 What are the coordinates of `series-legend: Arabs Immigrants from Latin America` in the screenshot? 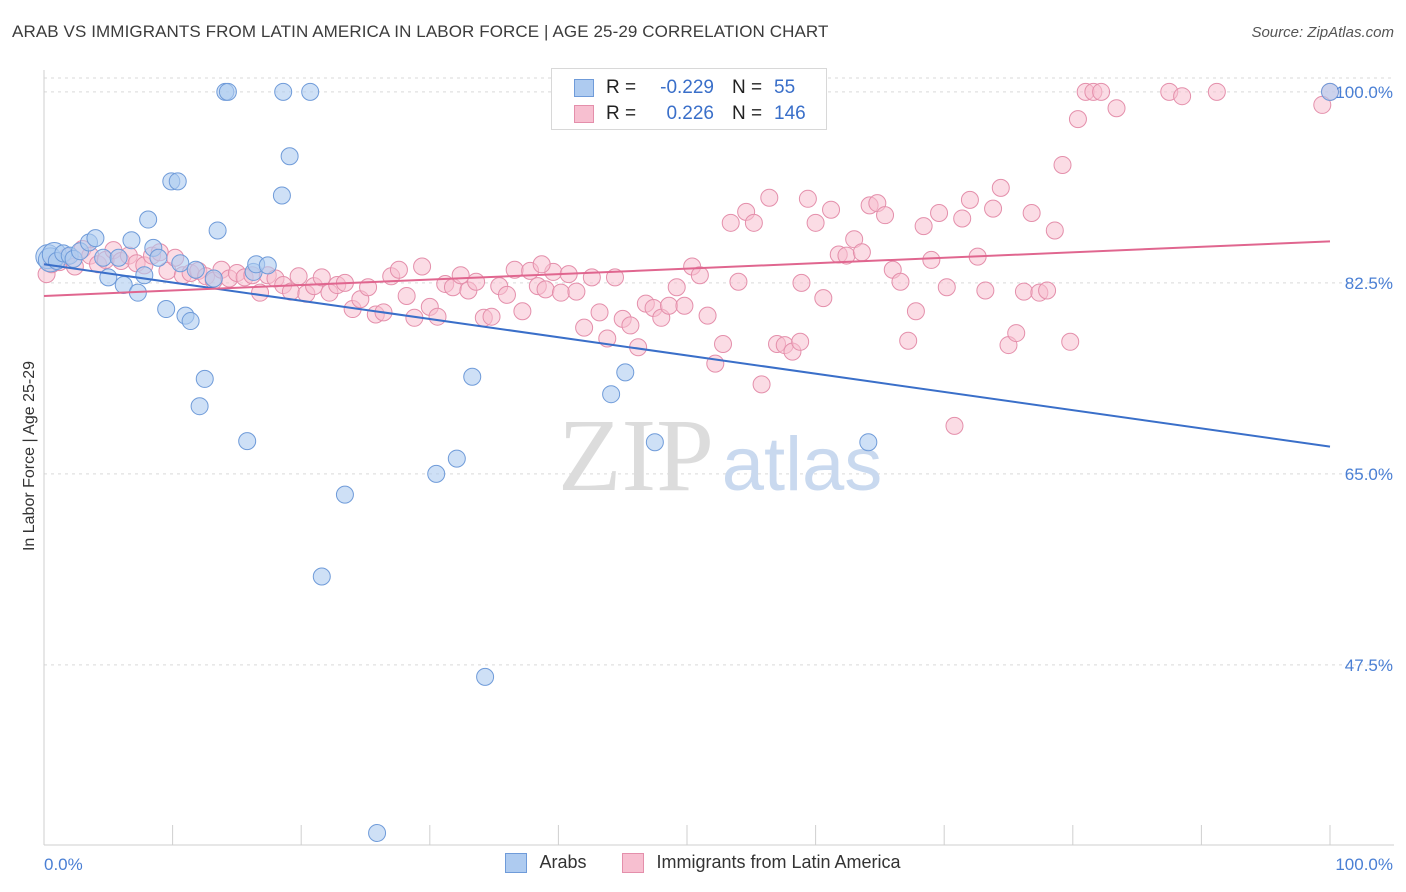 It's located at (703, 862).